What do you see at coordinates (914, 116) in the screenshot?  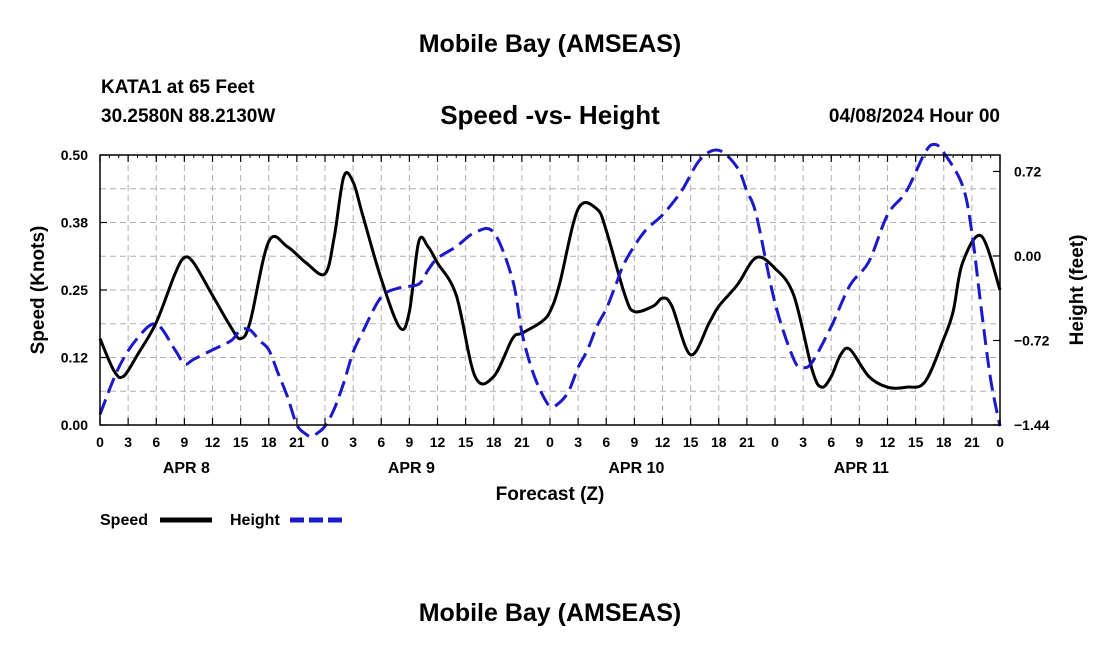 I see `forecast-datetime: 04/08/2024 Hour 00` at bounding box center [914, 116].